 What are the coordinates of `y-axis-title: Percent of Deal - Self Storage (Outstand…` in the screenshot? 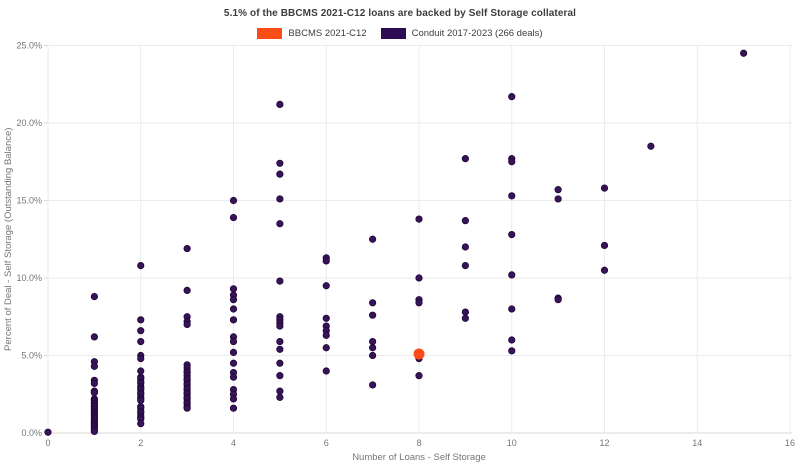 It's located at (8, 239).